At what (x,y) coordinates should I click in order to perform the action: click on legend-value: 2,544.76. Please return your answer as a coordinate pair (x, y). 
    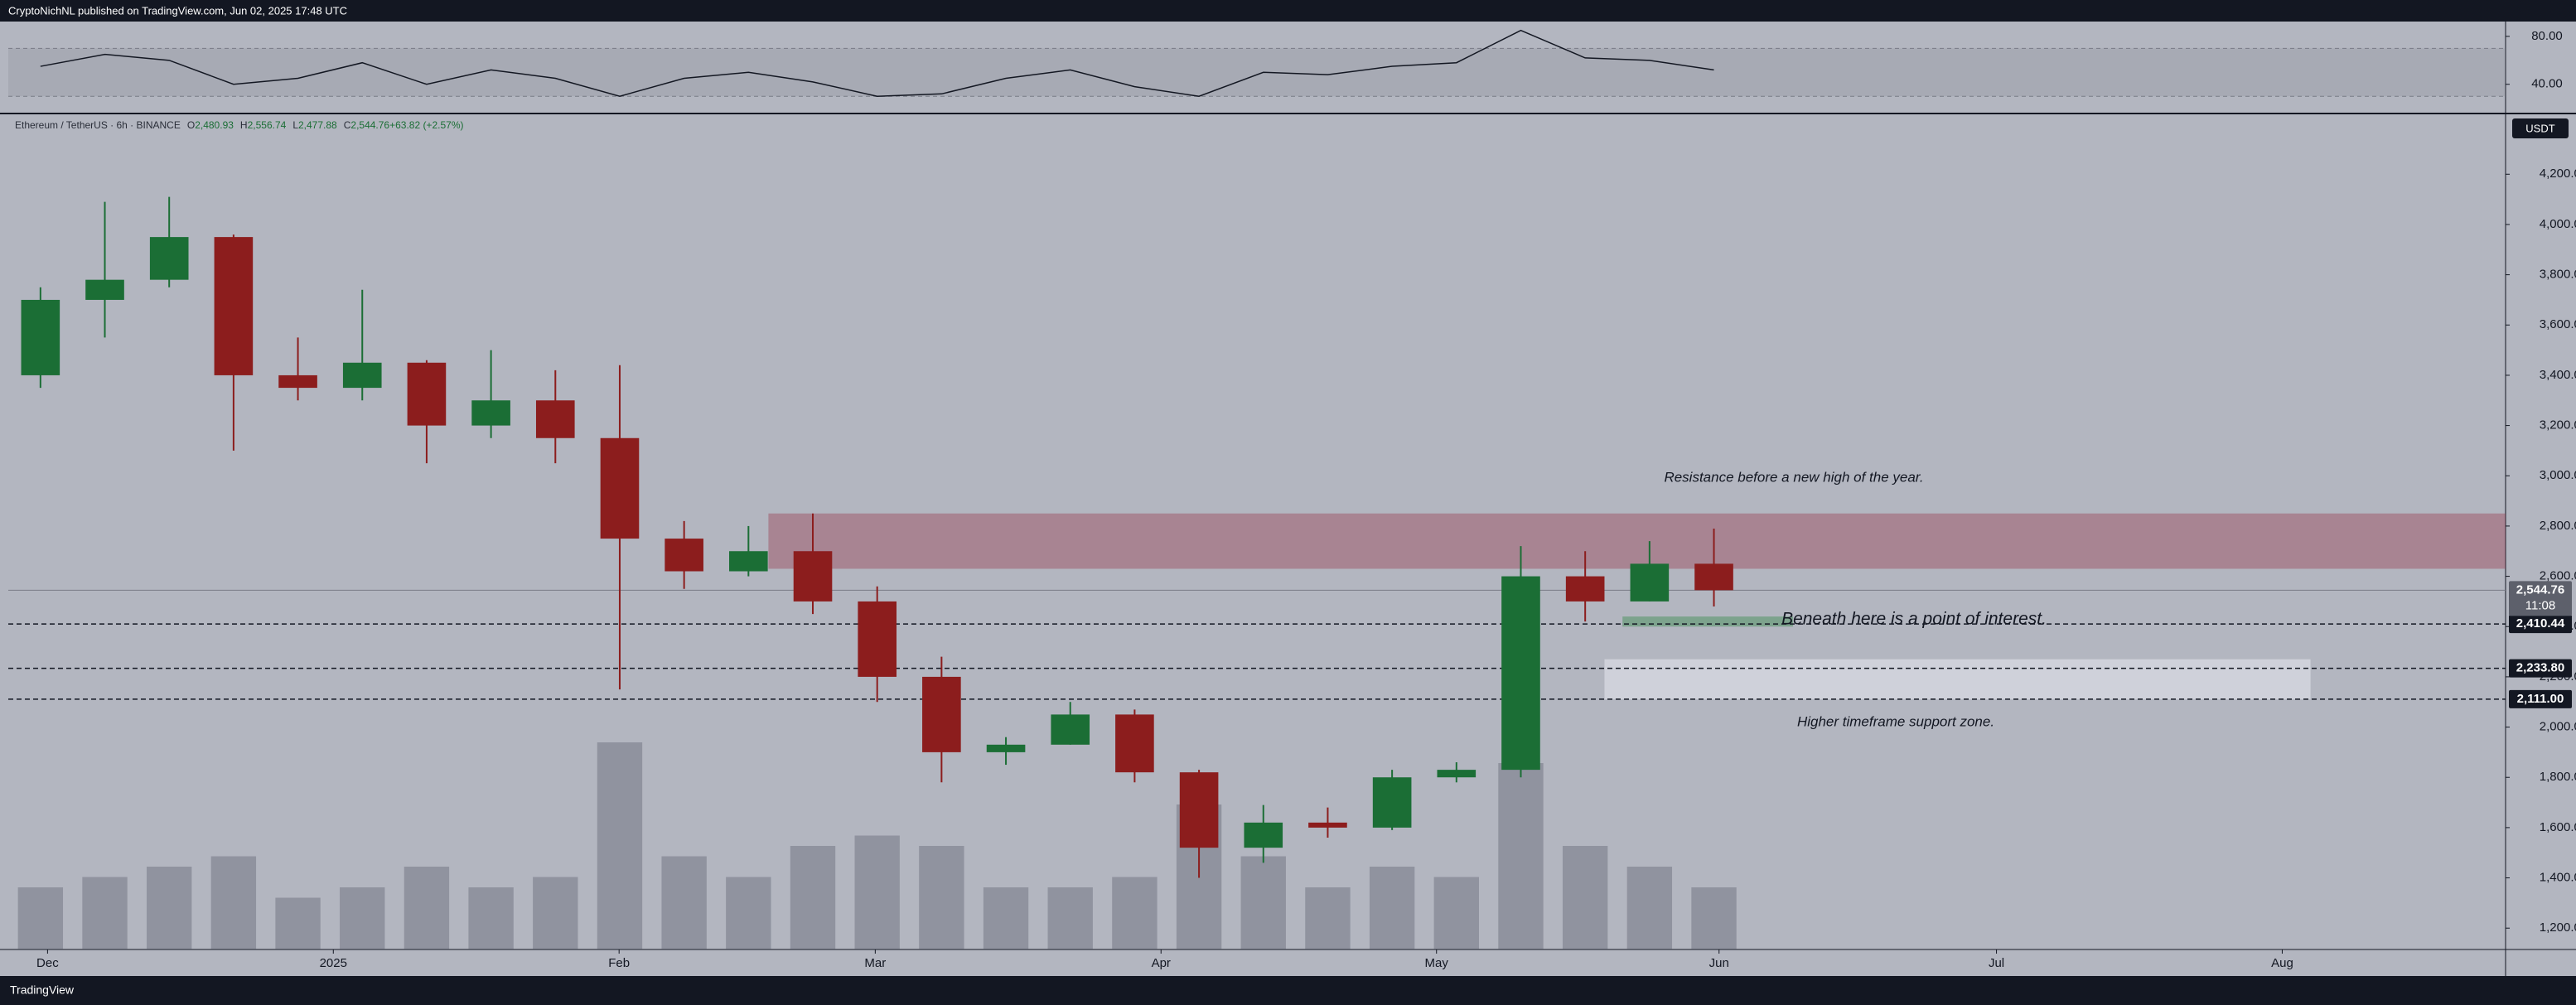
    Looking at the image, I should click on (369, 125).